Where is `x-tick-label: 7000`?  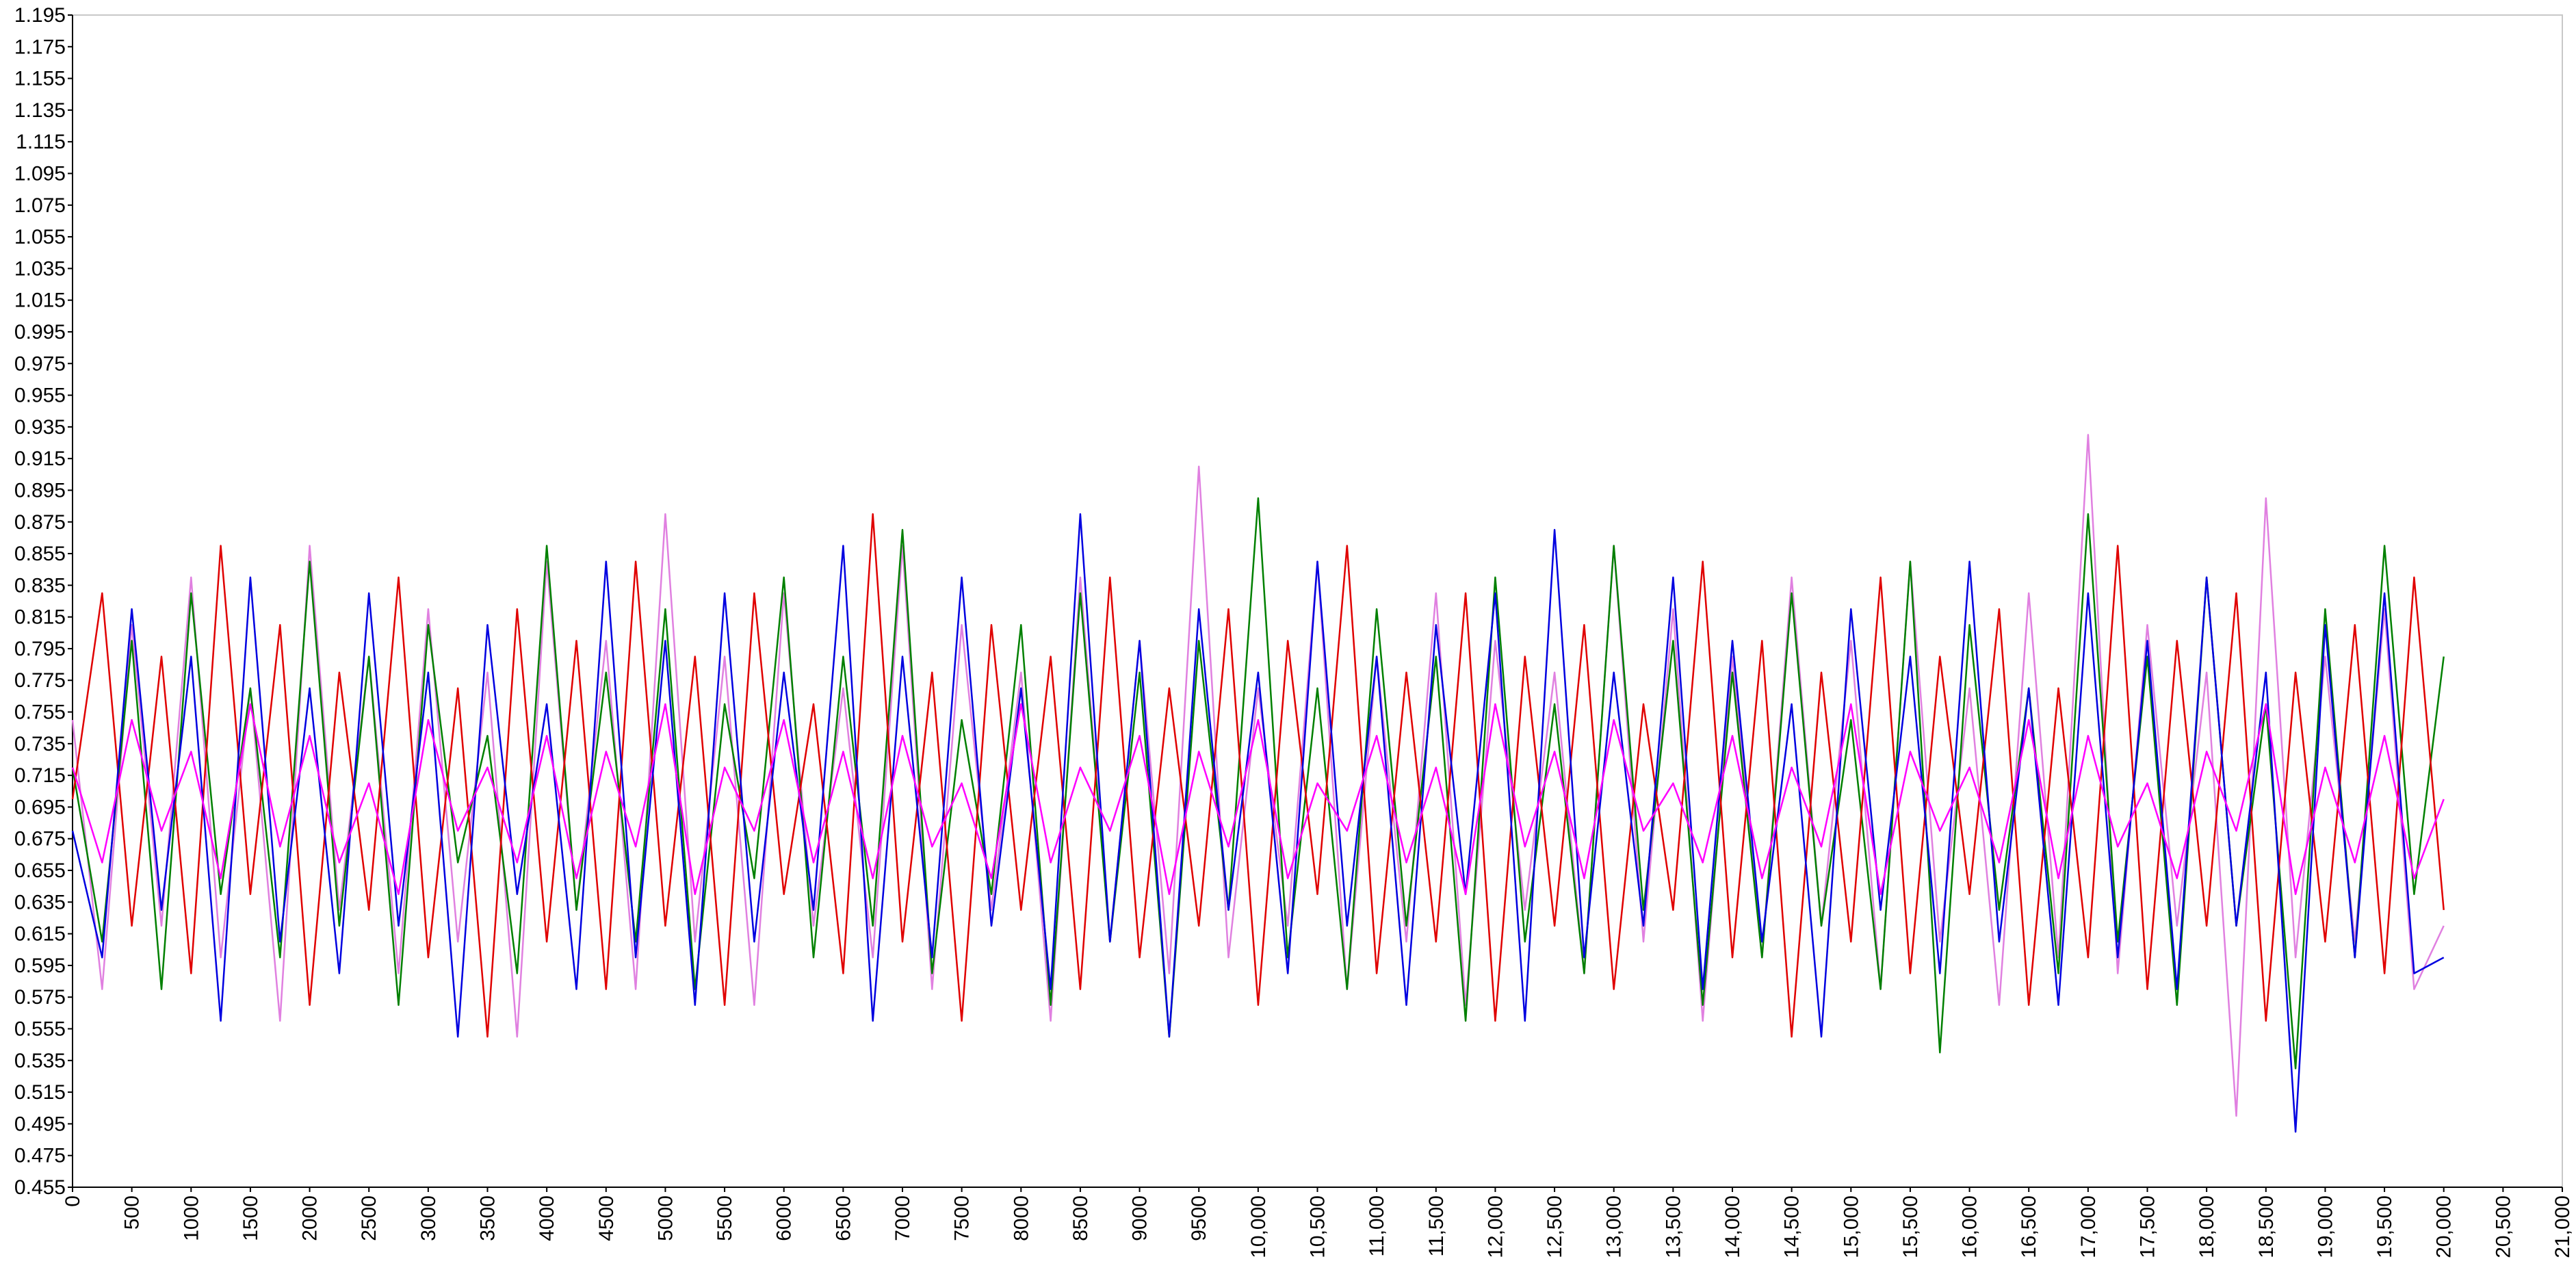
x-tick-label: 7000 is located at coordinates (903, 1218).